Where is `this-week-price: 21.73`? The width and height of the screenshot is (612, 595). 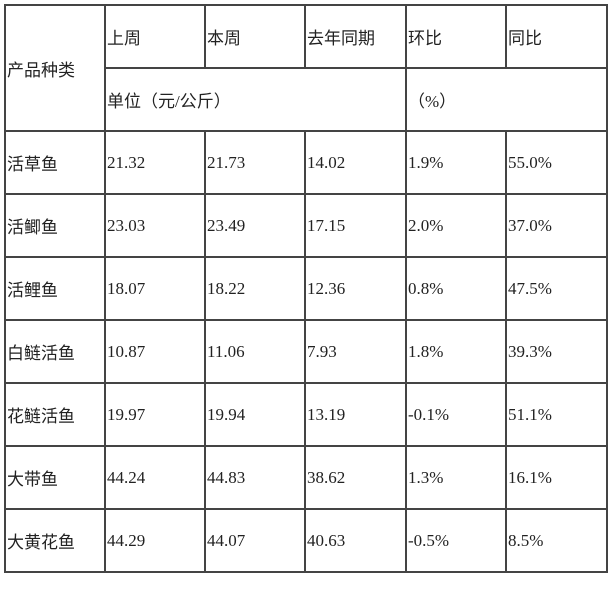
this-week-price: 21.73 is located at coordinates (255, 162).